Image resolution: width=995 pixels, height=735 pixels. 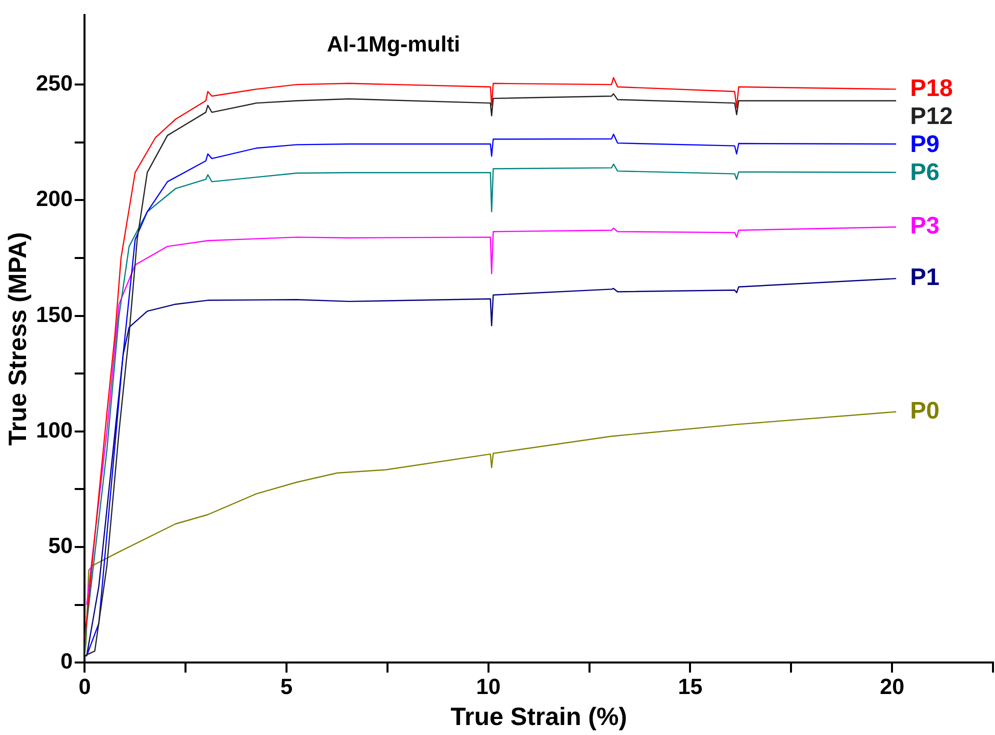 What do you see at coordinates (286, 686) in the screenshot?
I see `x-tick-label: 5` at bounding box center [286, 686].